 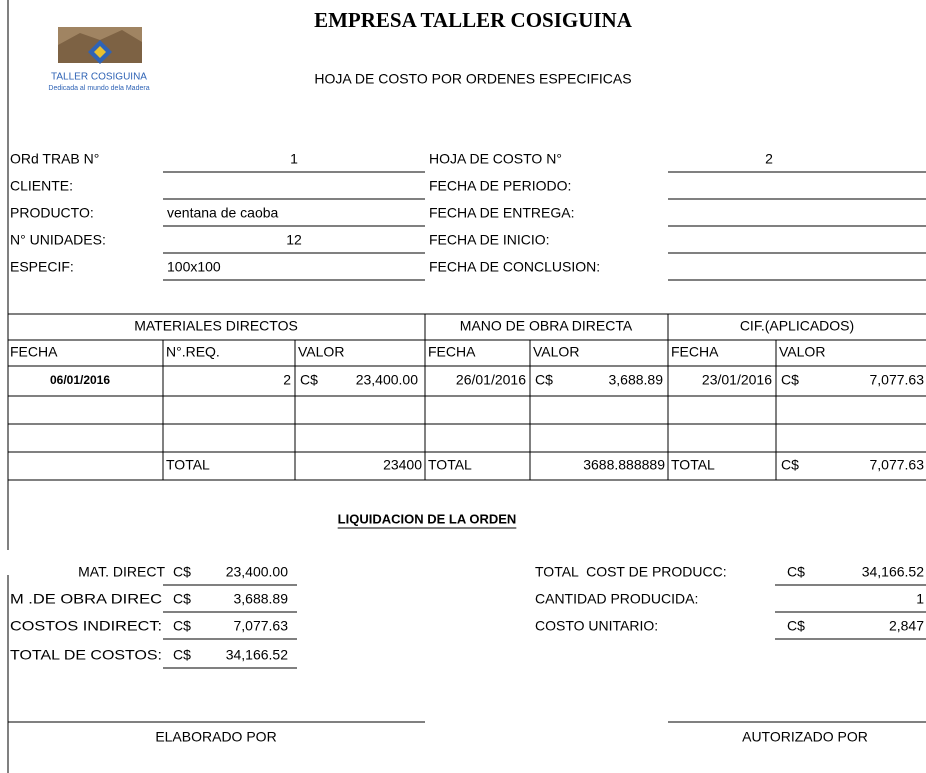 What do you see at coordinates (257, 572) in the screenshot?
I see `liq-value: 23,400.00` at bounding box center [257, 572].